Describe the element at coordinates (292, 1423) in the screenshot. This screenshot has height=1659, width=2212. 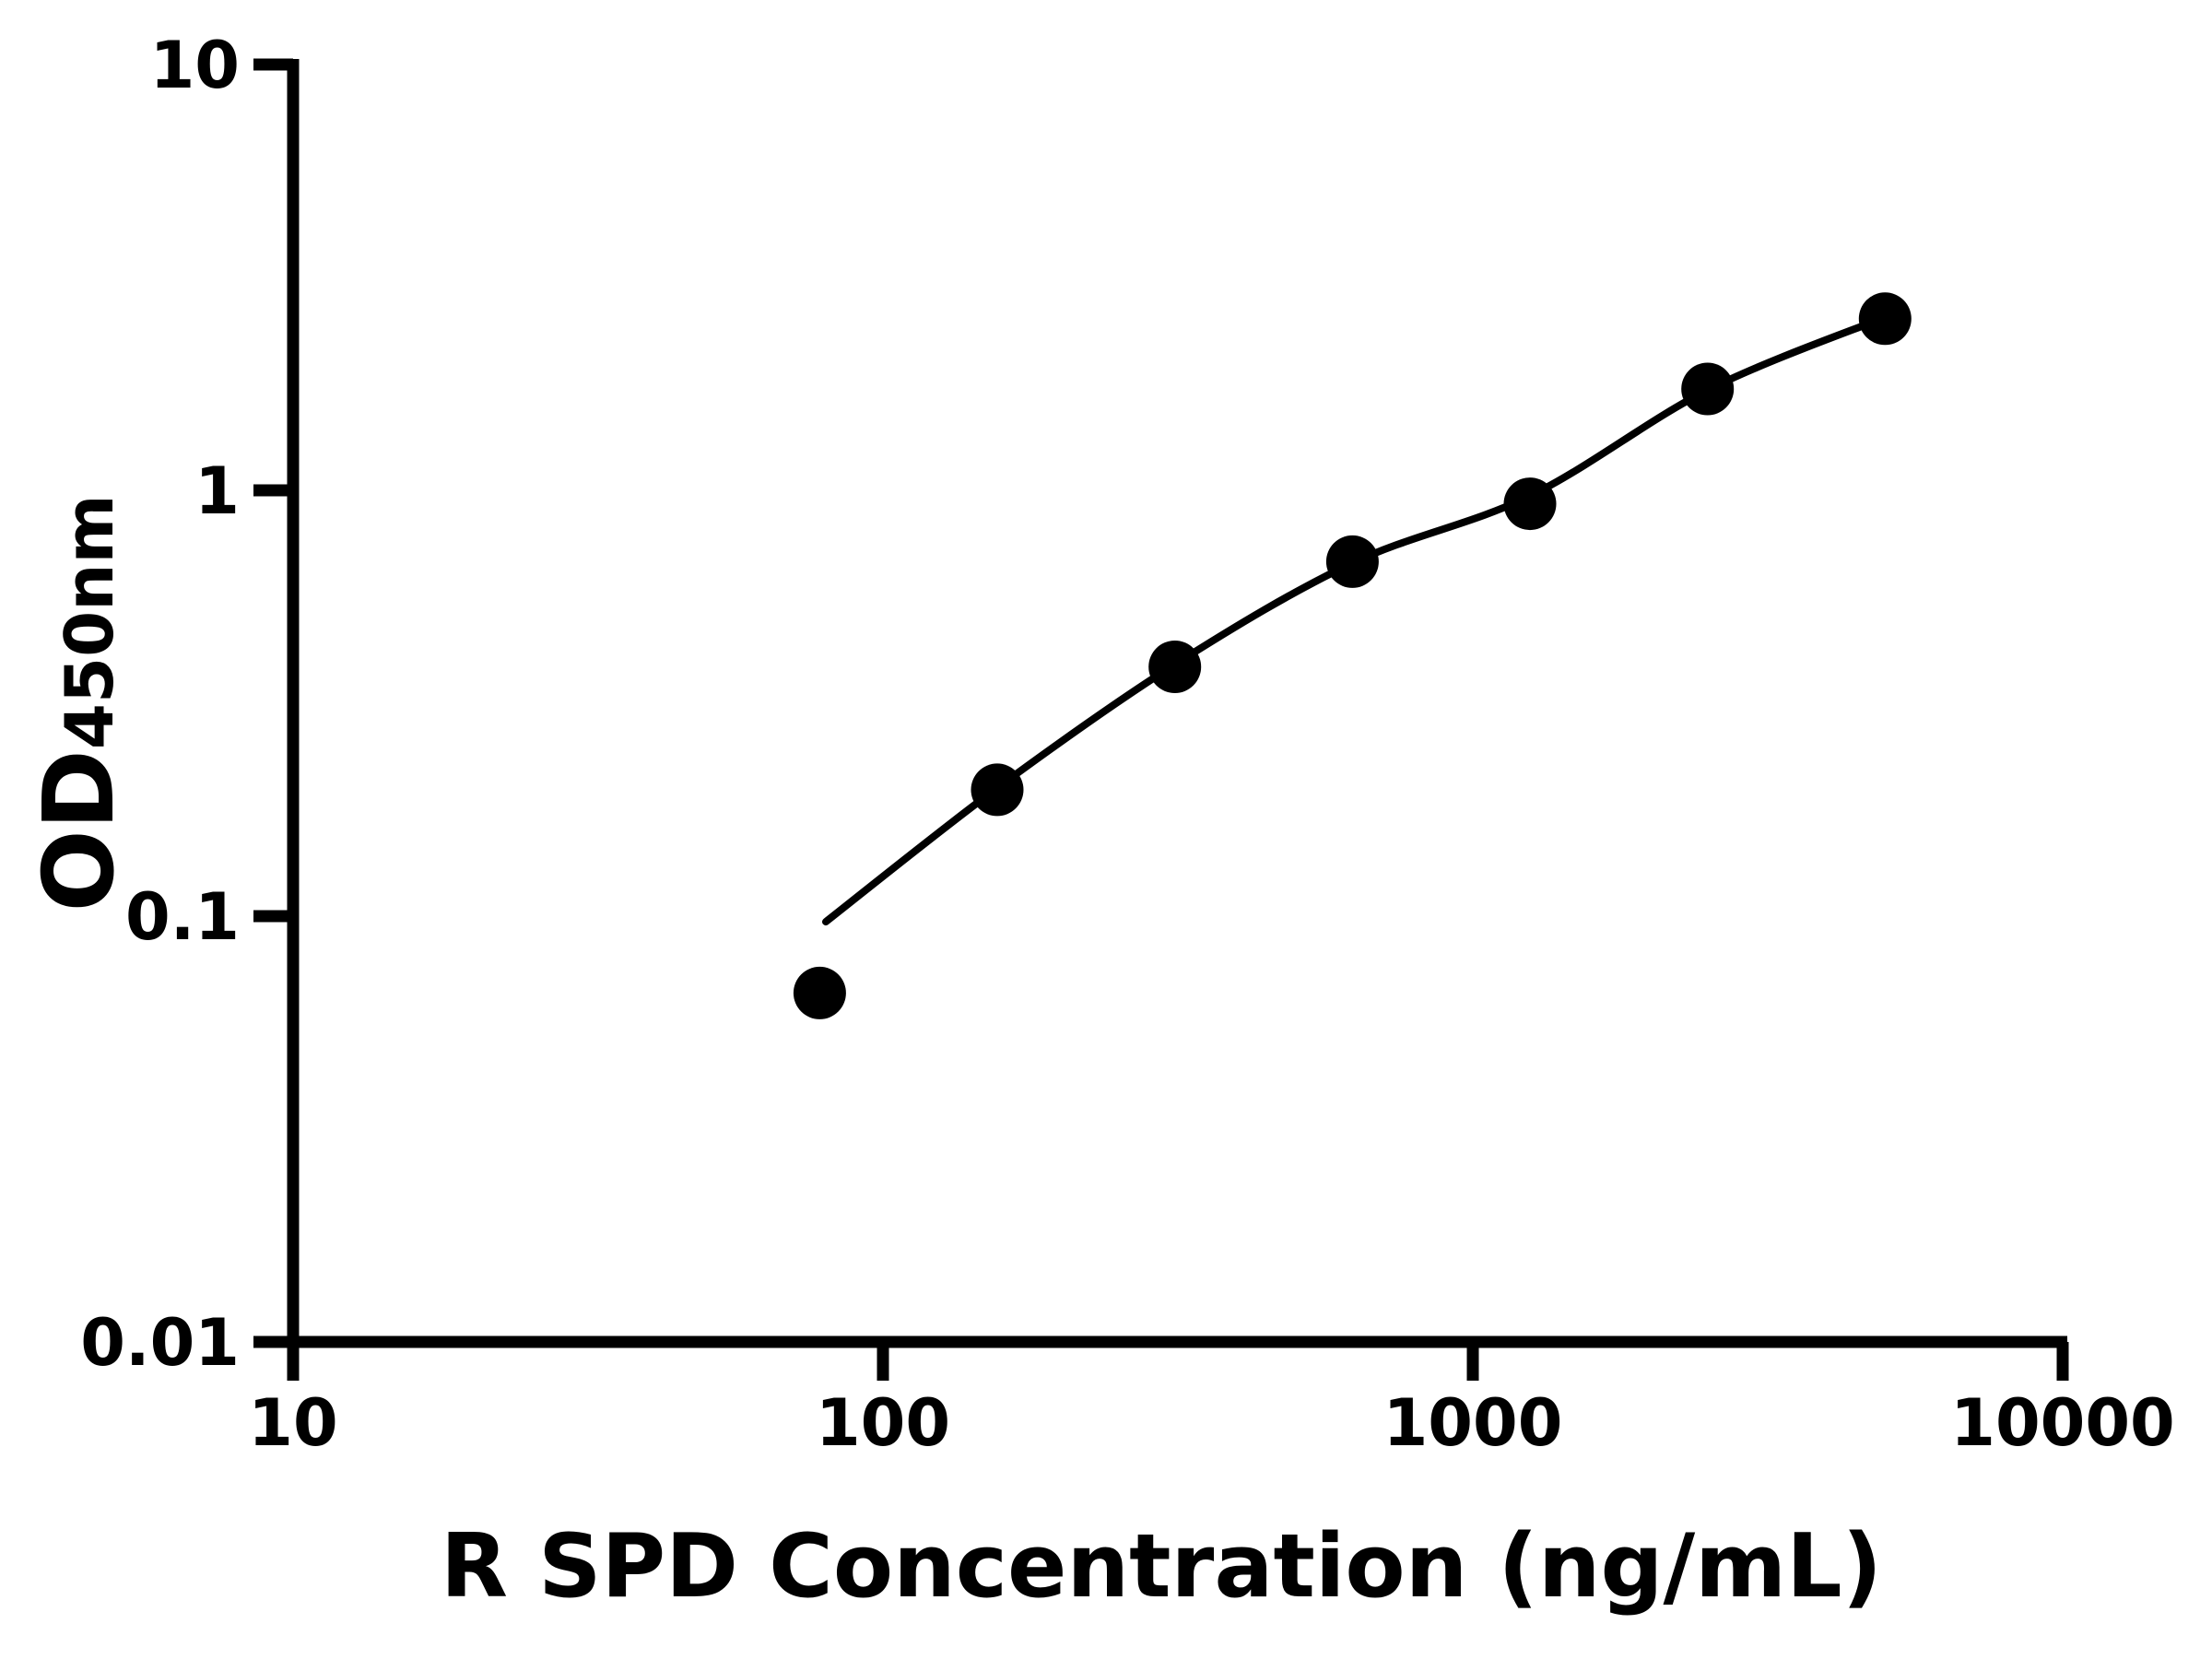
I see `x-tick-label: 10` at that location.